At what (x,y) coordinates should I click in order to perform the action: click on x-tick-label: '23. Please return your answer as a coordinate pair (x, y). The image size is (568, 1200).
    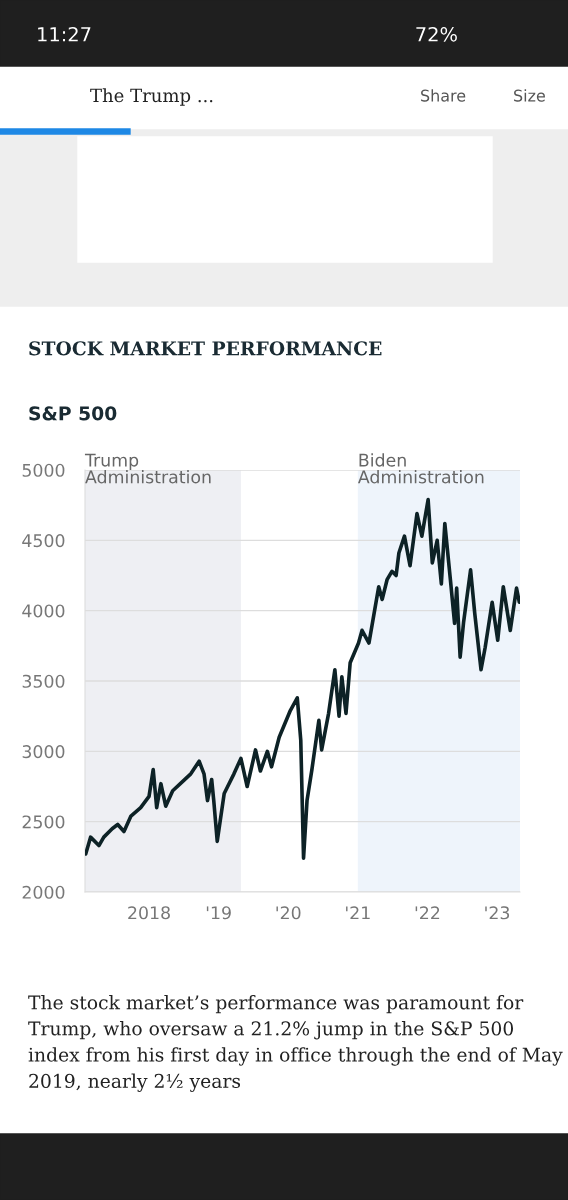
    Looking at the image, I should click on (497, 913).